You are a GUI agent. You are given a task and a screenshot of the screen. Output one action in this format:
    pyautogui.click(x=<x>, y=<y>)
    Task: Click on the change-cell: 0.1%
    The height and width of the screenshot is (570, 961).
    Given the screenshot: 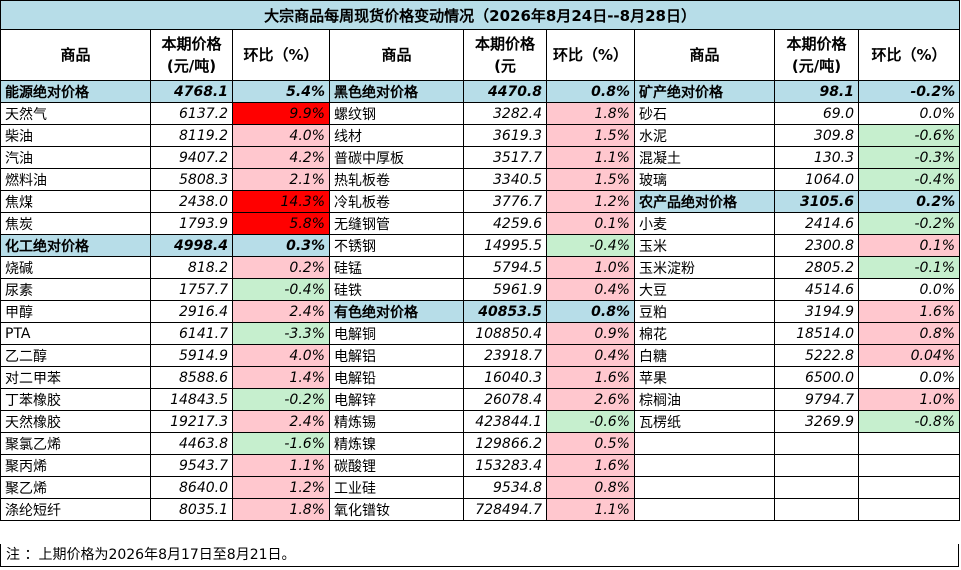 What is the action you would take?
    pyautogui.click(x=590, y=223)
    